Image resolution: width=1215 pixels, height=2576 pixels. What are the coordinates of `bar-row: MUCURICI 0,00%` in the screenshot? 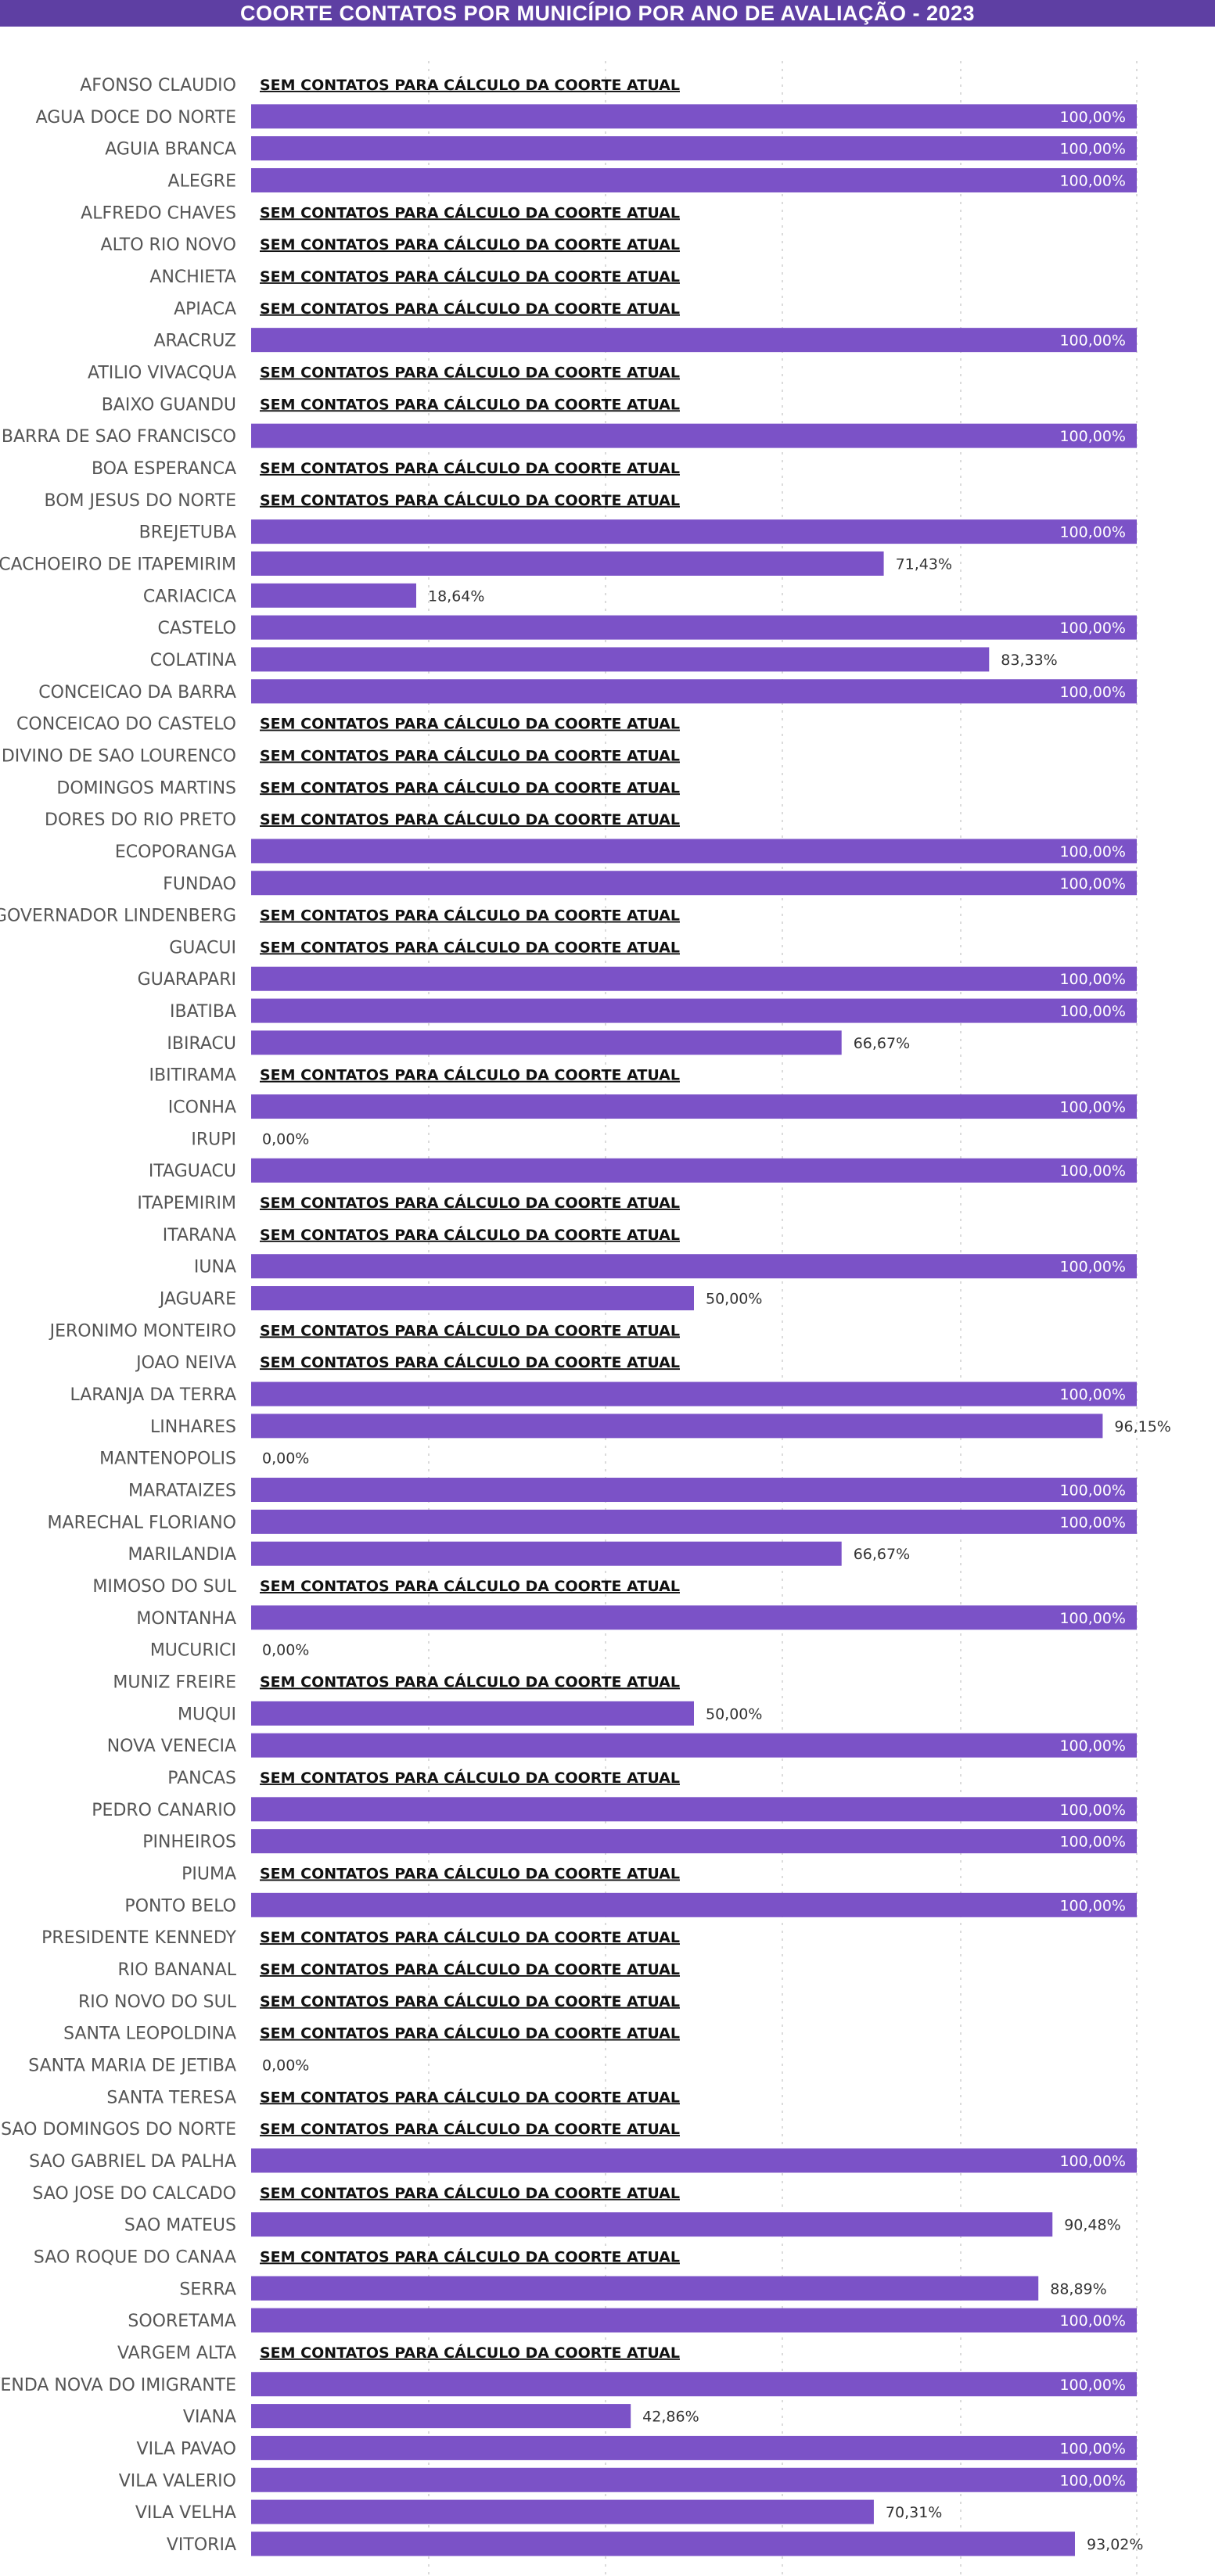 It's located at (230, 1651).